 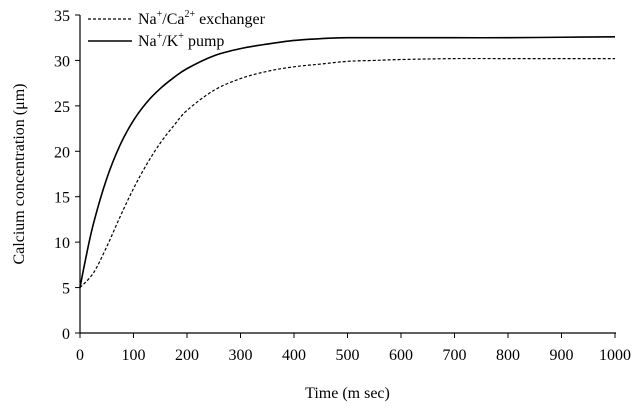 What do you see at coordinates (19, 174) in the screenshot?
I see `y-axis-title: Calcium concentration (μm)` at bounding box center [19, 174].